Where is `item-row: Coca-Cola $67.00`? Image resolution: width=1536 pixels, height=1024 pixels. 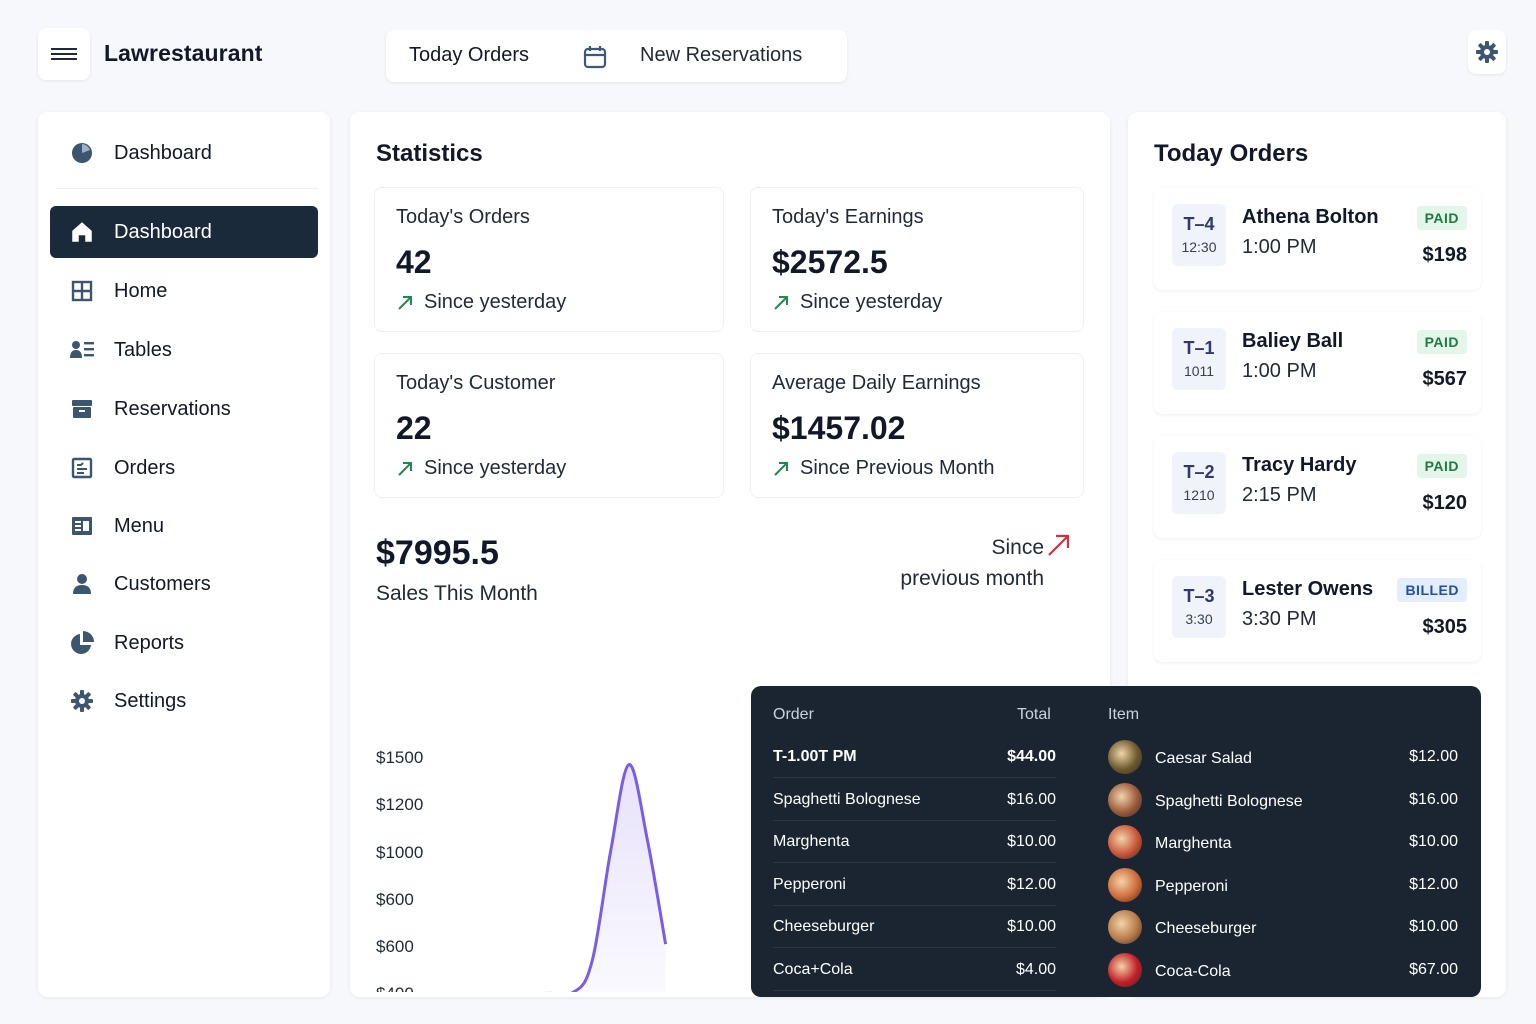 item-row: Coca-Cola $67.00 is located at coordinates (1283, 970).